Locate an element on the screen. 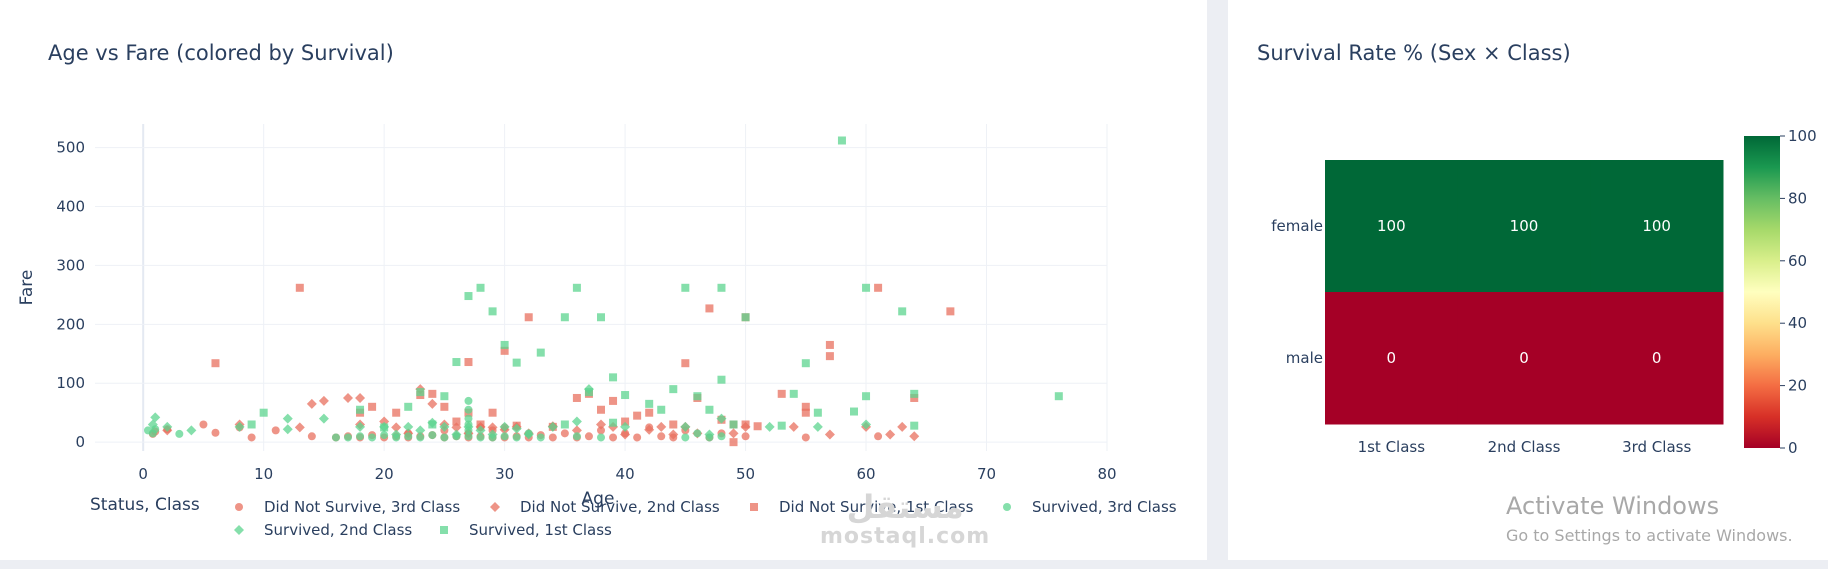 The width and height of the screenshot is (1828, 569). legend-item-label: Survived, 2nd Class is located at coordinates (338, 530).